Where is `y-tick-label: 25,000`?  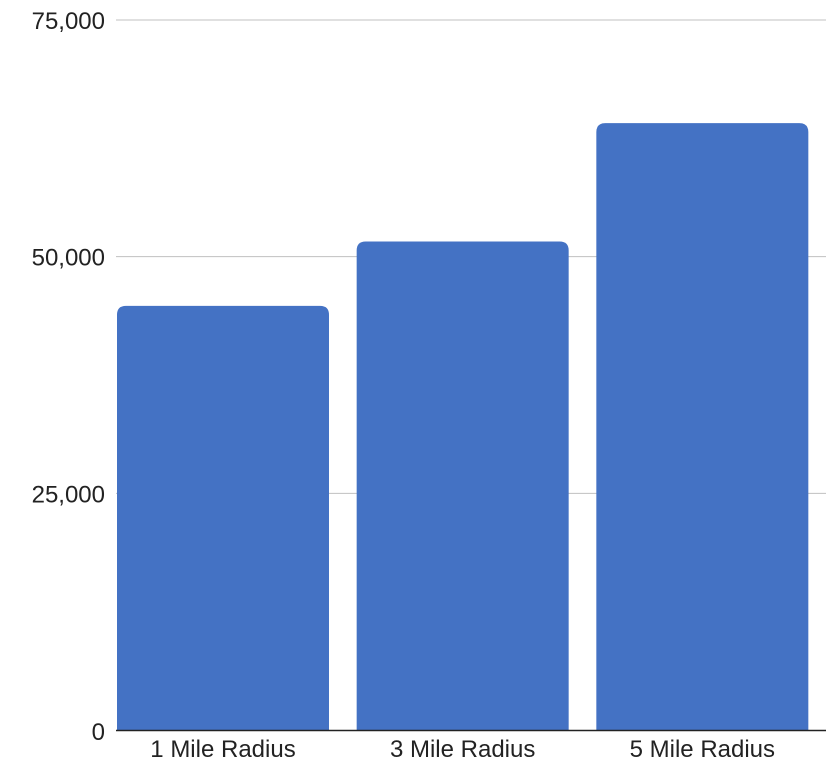 y-tick-label: 25,000 is located at coordinates (68, 494).